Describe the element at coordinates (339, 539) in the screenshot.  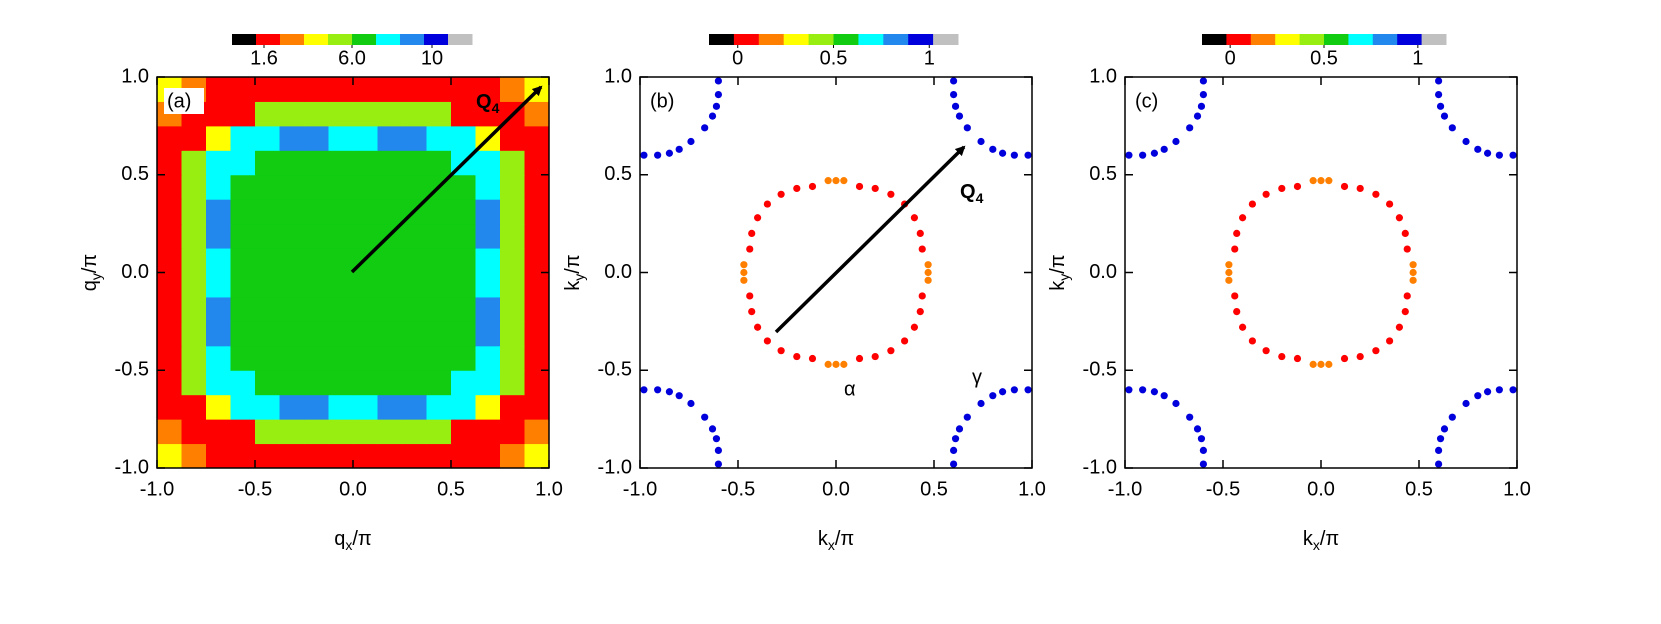
I see `x-axis-label-main: q` at that location.